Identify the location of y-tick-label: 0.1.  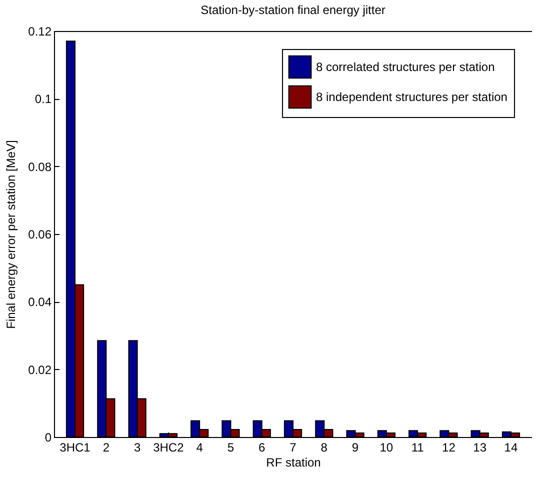
(43, 99).